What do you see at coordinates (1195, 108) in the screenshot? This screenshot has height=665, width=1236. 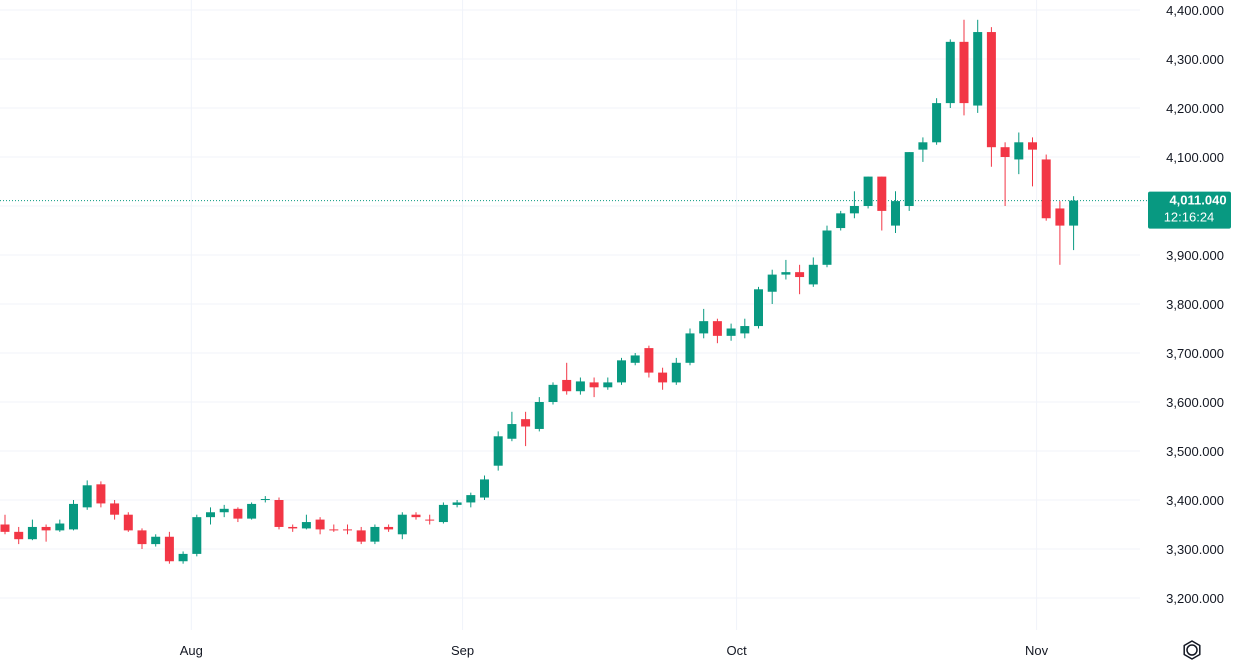 I see `y-tick-label: 4,200.000` at bounding box center [1195, 108].